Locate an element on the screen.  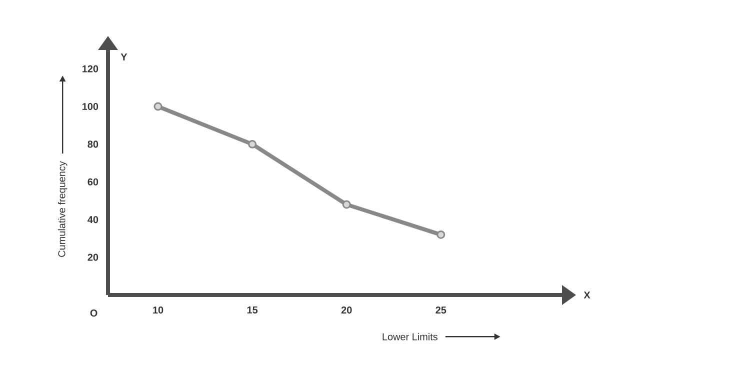
y-axis-title: Cumulative frequency is located at coordinates (63, 209).